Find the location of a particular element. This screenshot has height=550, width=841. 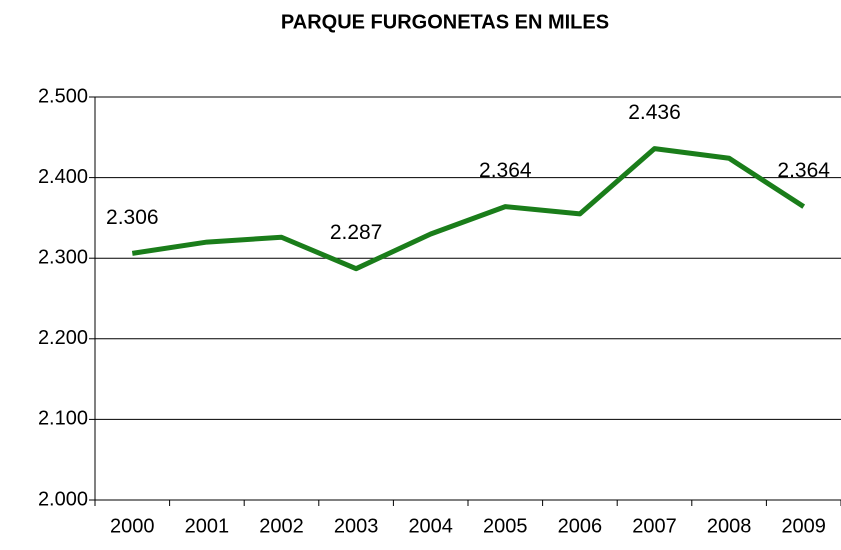

y-tick-label: 2.500 is located at coordinates (63, 96).